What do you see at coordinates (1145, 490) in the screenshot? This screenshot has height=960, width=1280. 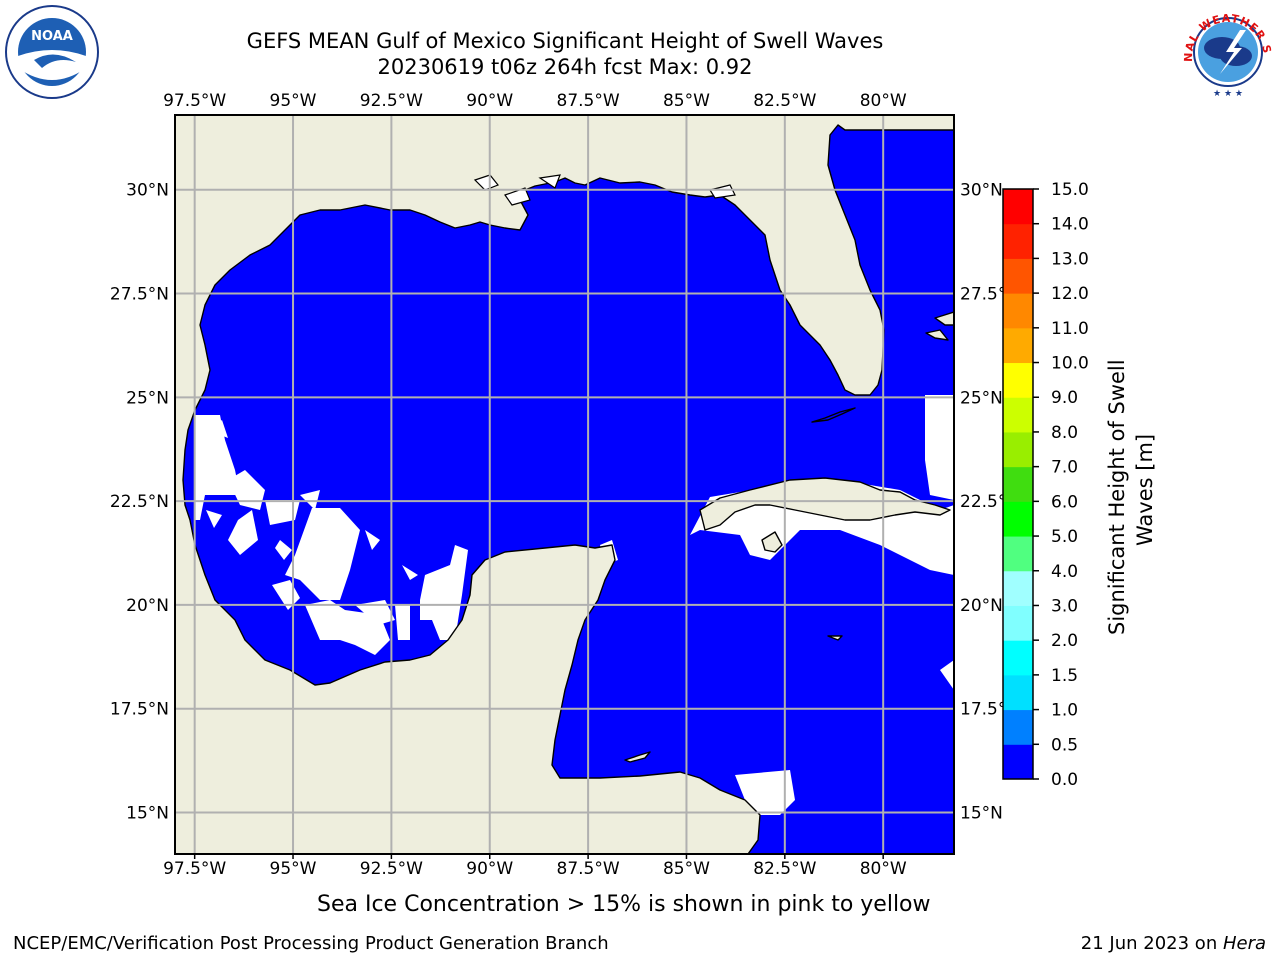 I see `colorbar-label-line2: Waves [m]` at bounding box center [1145, 490].